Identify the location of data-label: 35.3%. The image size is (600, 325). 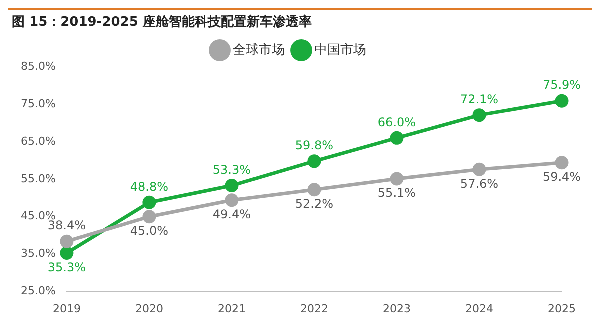
(67, 267).